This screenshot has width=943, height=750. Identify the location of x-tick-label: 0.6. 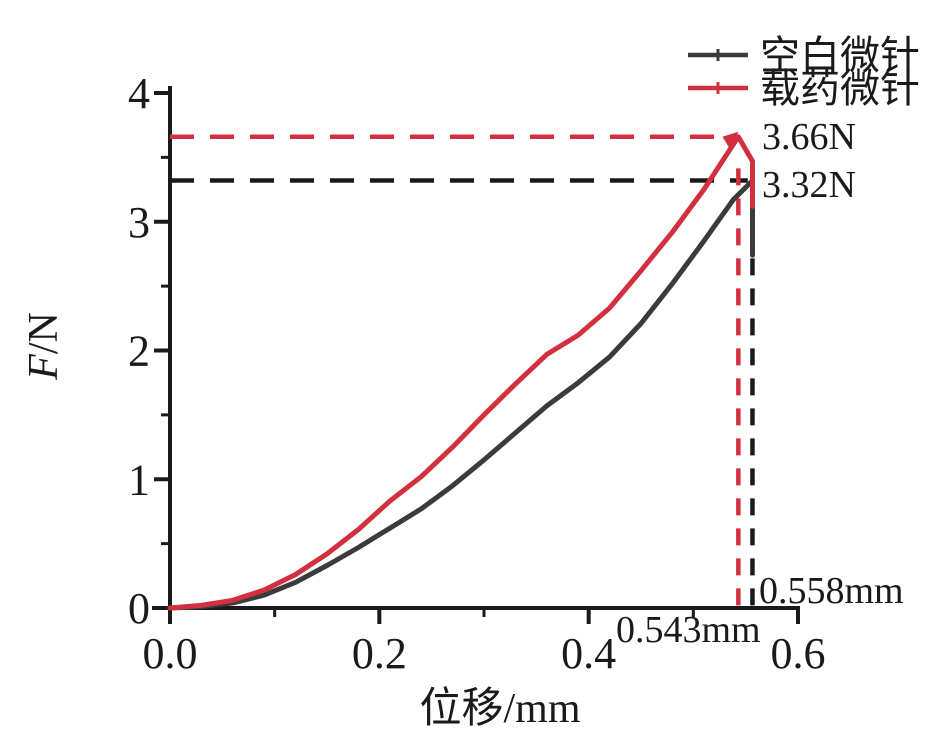
(798, 653).